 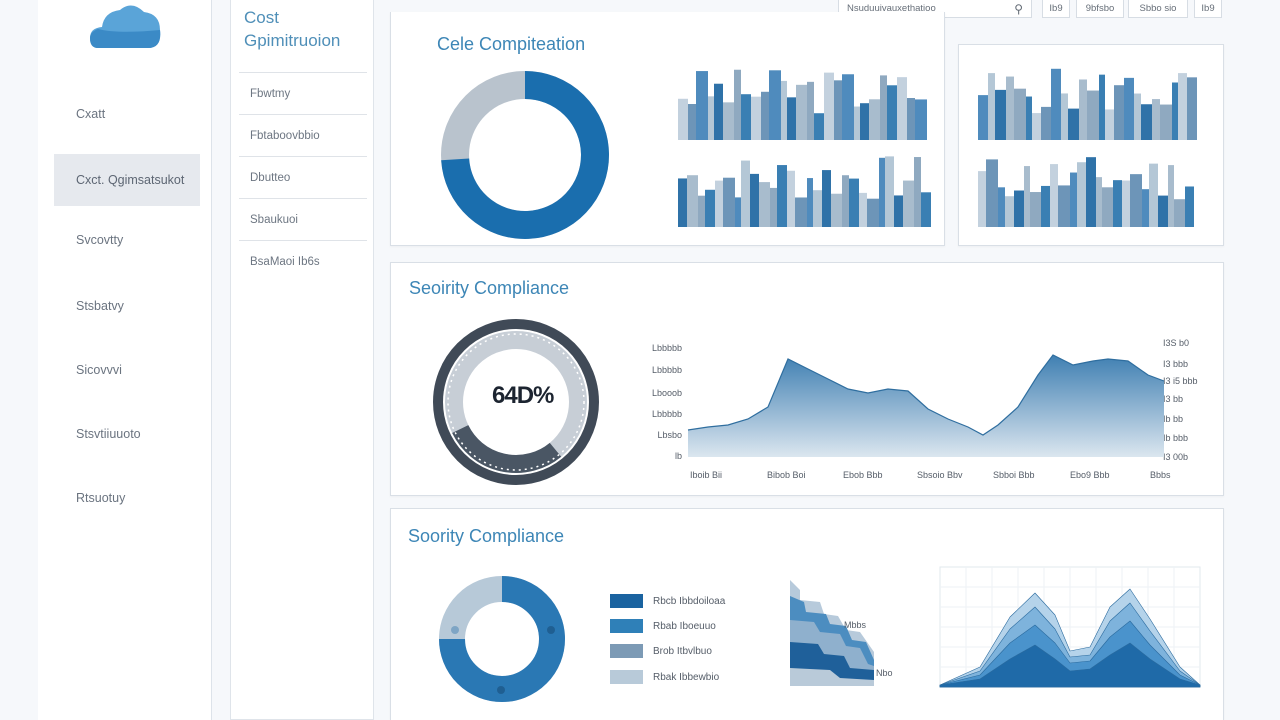 What do you see at coordinates (661, 651) in the screenshot?
I see `legend-item: Brob Itbvlbuo` at bounding box center [661, 651].